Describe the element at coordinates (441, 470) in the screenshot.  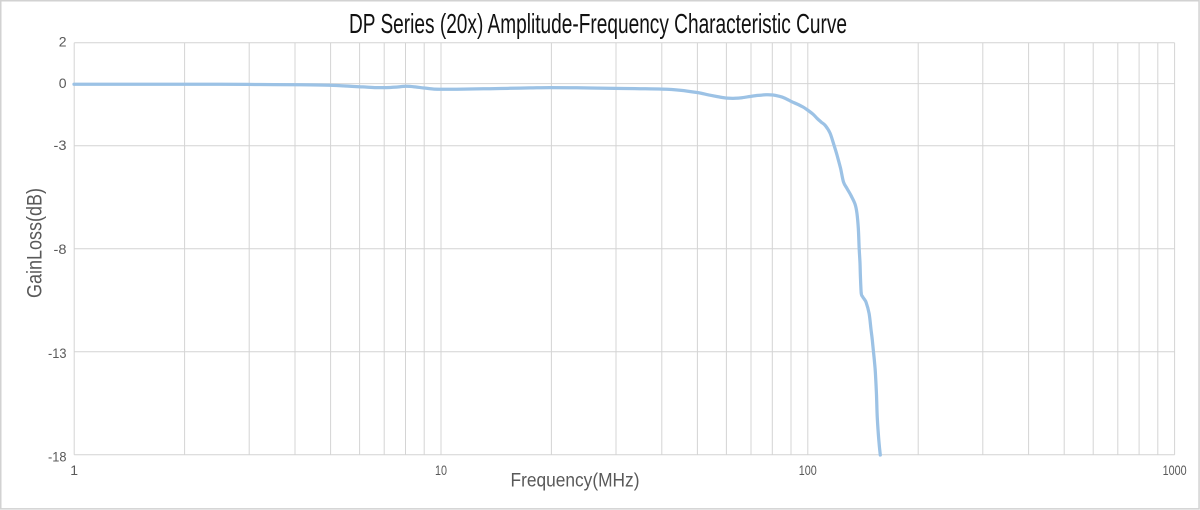
I see `svg-text: 10` at that location.